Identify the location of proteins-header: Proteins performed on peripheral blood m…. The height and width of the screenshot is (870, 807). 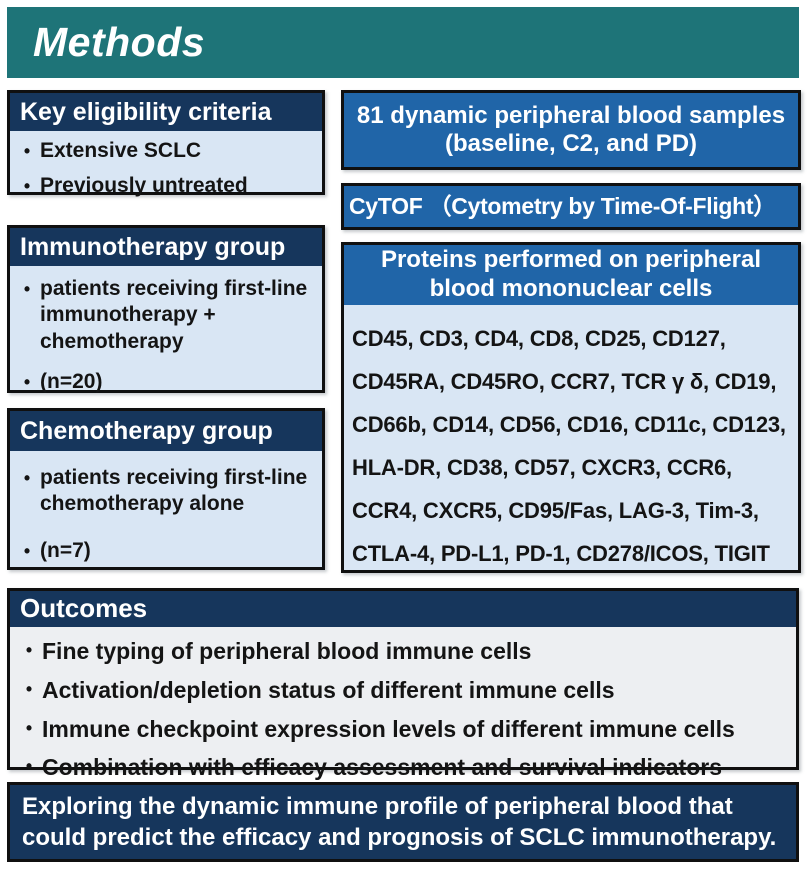
(571, 275).